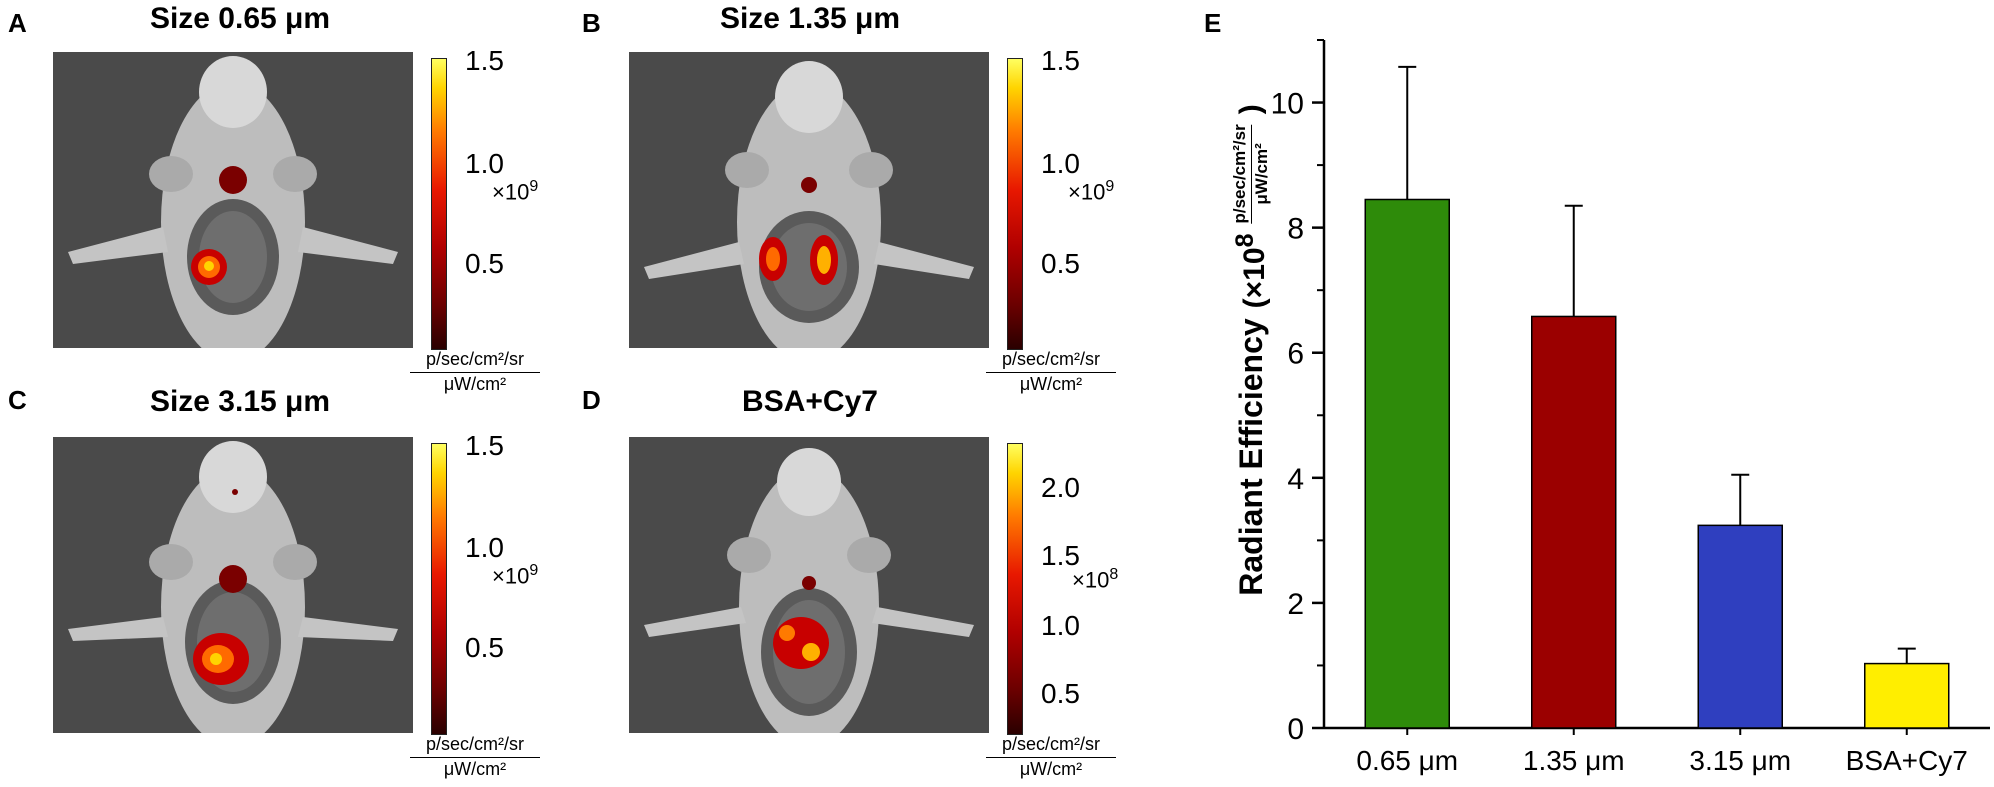 The height and width of the screenshot is (787, 1994). What do you see at coordinates (1015, 204) in the screenshot?
I see `colorbar-b` at bounding box center [1015, 204].